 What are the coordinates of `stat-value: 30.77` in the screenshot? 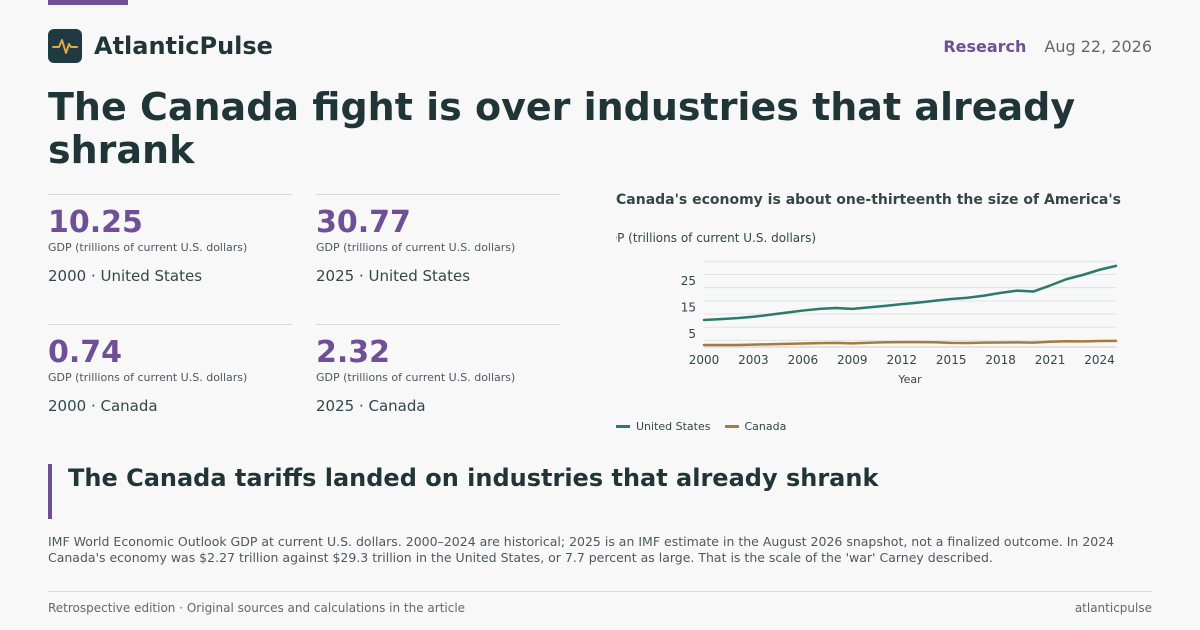 It's located at (363, 222).